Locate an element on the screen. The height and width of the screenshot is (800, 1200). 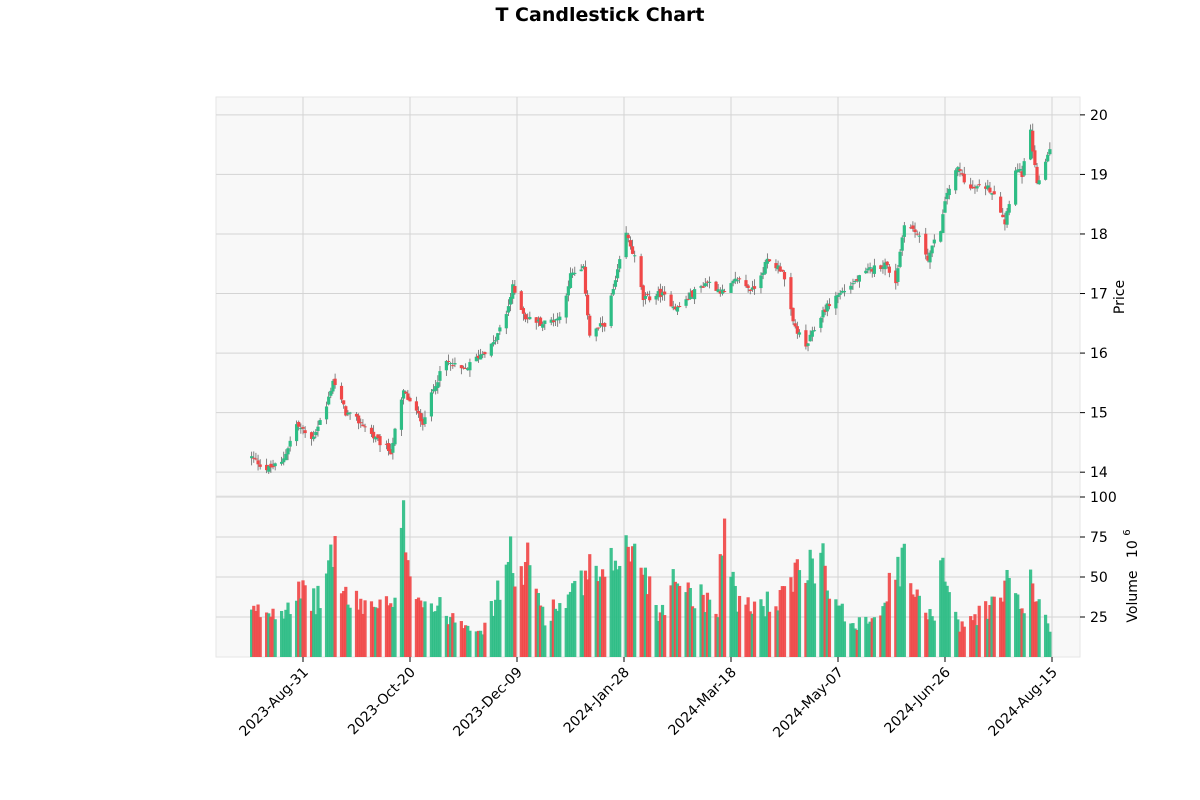
x-tick-label: 2024-Jun-26 is located at coordinates (918, 700).